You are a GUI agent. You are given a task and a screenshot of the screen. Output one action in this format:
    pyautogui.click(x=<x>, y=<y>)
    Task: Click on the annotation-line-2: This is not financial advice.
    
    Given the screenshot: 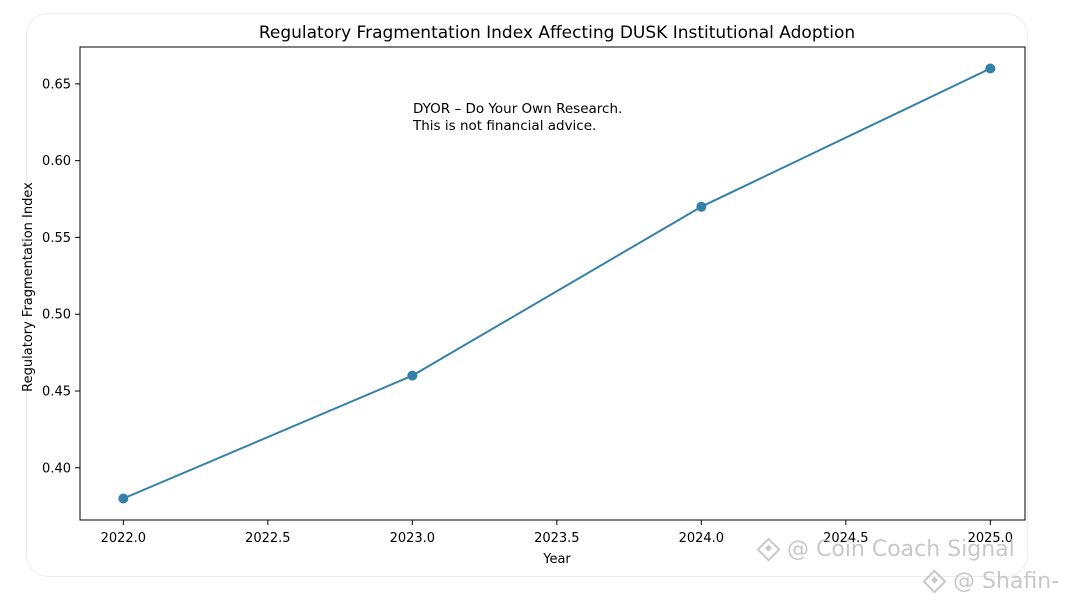 What is the action you would take?
    pyautogui.click(x=504, y=126)
    